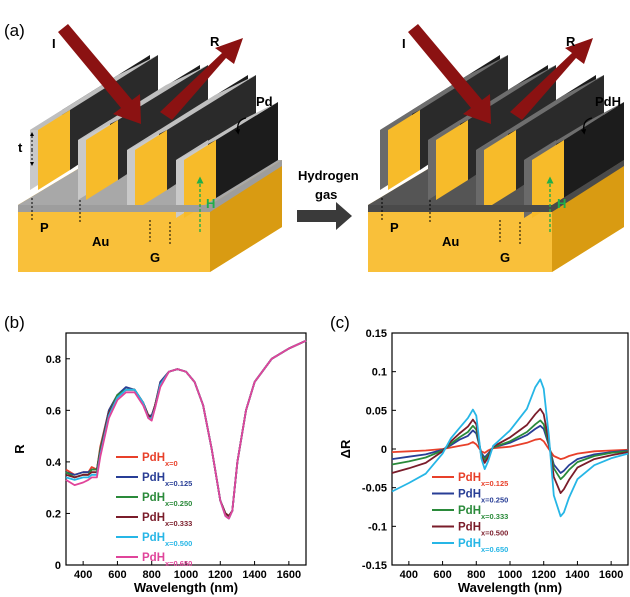 The height and width of the screenshot is (597, 630). Describe the element at coordinates (505, 257) in the screenshot. I see `gap-label-2: G` at that location.